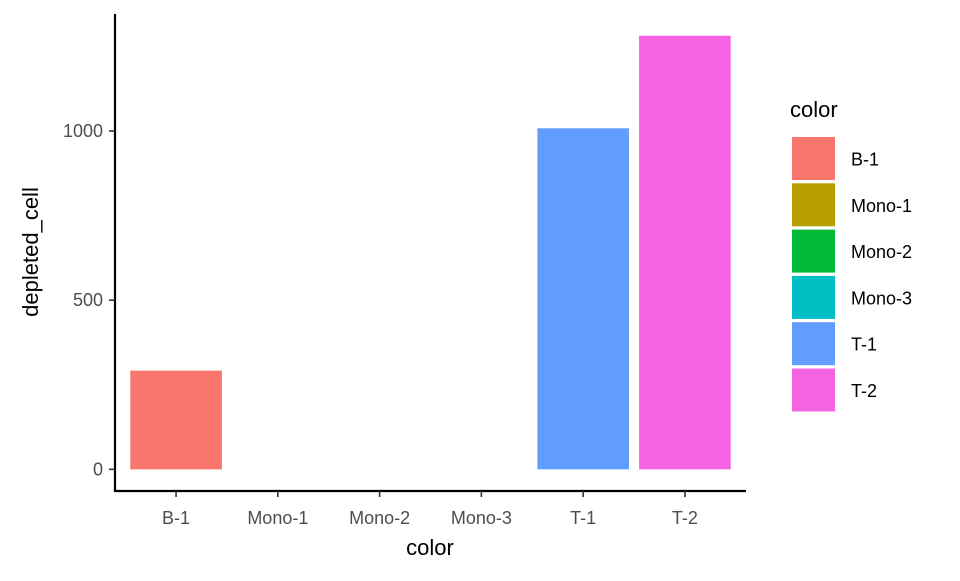  What do you see at coordinates (864, 345) in the screenshot?
I see `legend-label: T-1` at bounding box center [864, 345].